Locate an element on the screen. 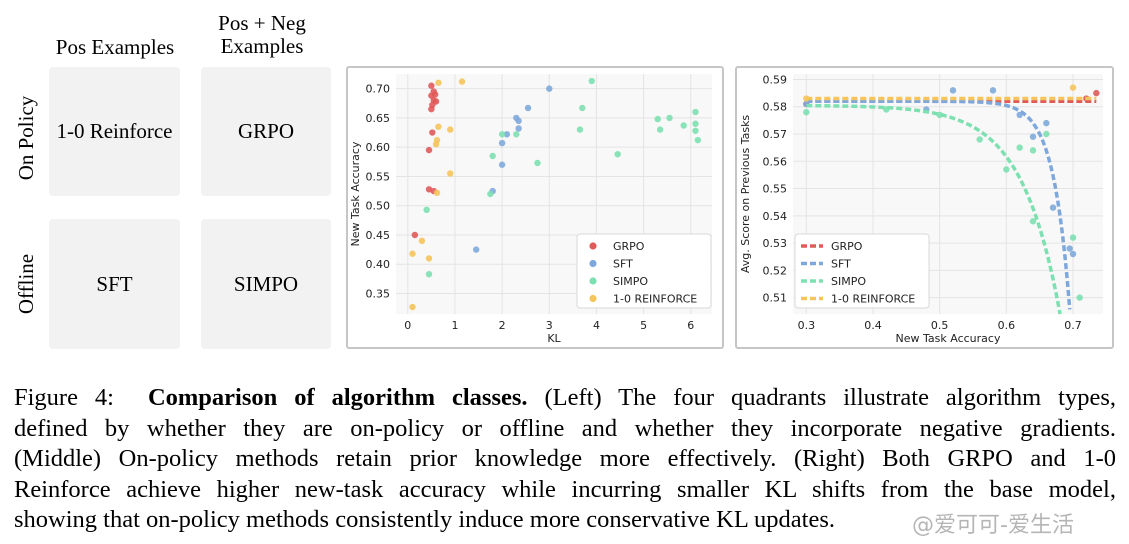  y-axis-label: New Task Accuracy is located at coordinates (355, 193).